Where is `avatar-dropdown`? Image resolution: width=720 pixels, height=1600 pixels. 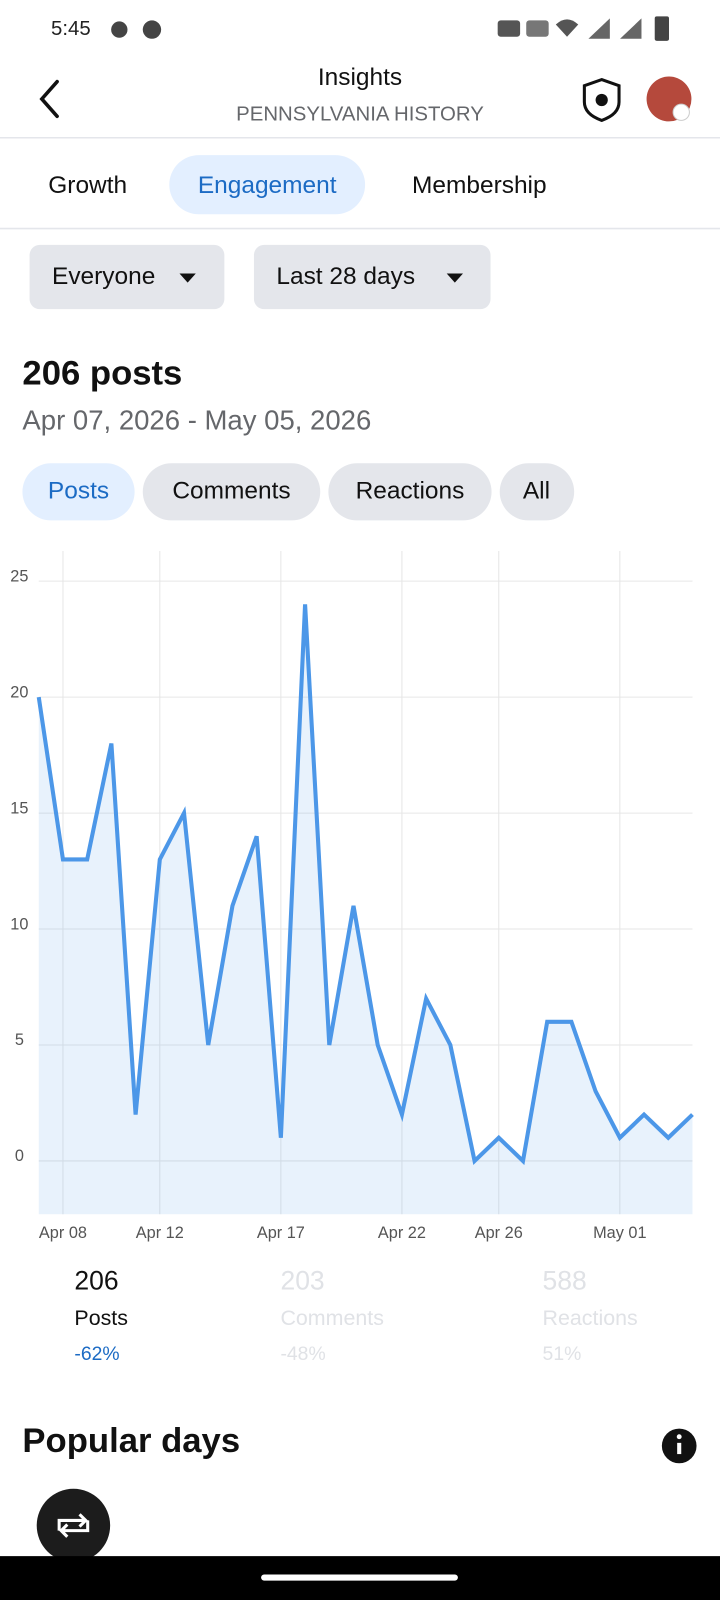 avatar-dropdown is located at coordinates (681, 112).